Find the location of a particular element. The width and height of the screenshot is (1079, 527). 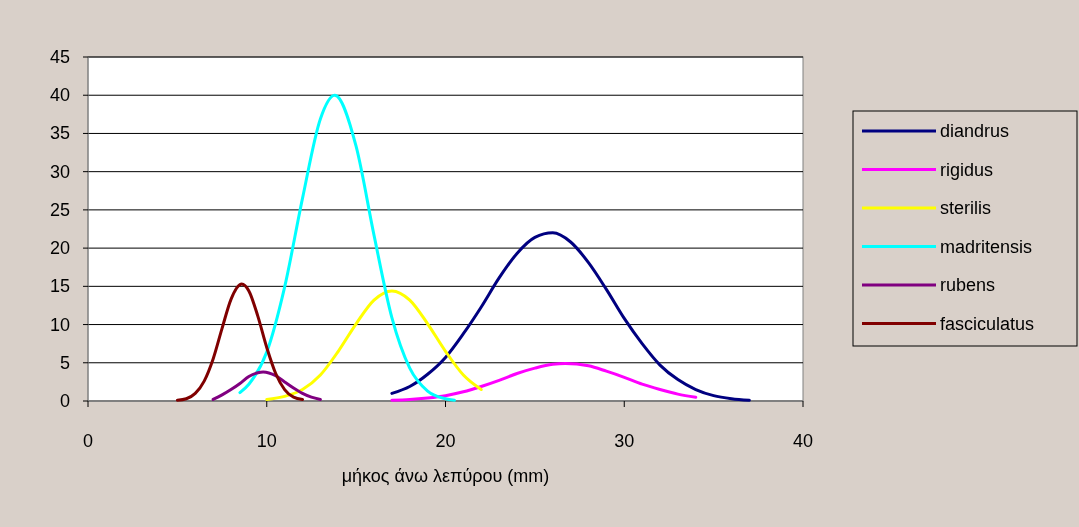

x-tick-label: 20 is located at coordinates (445, 441).